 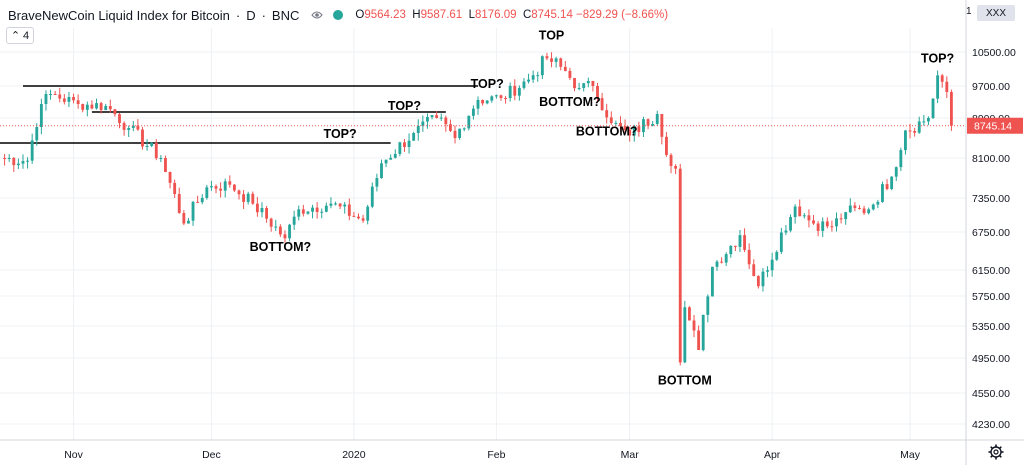 What do you see at coordinates (495, 15) in the screenshot?
I see `low-value: 8176.09` at bounding box center [495, 15].